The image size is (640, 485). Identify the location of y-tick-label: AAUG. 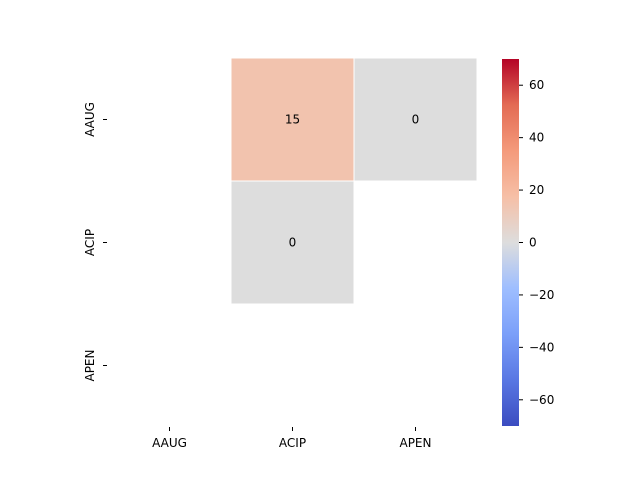
(90, 119).